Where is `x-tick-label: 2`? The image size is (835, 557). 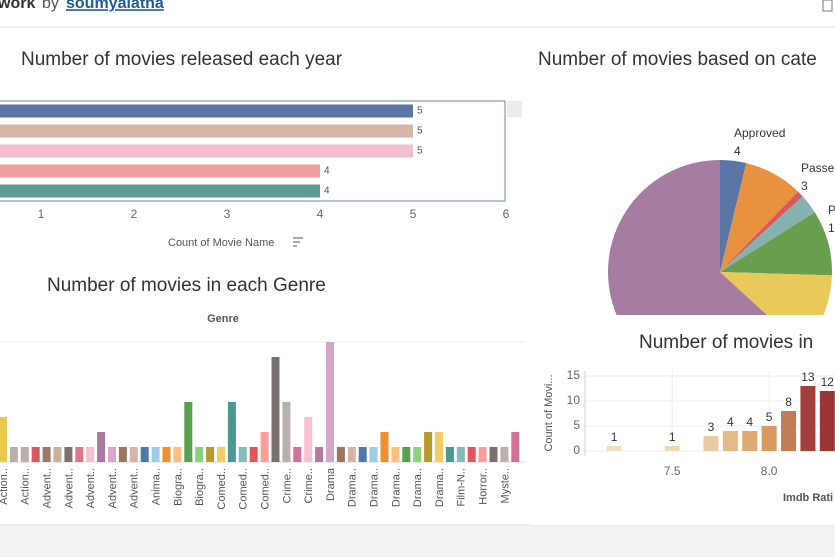 x-tick-label: 2 is located at coordinates (134, 214).